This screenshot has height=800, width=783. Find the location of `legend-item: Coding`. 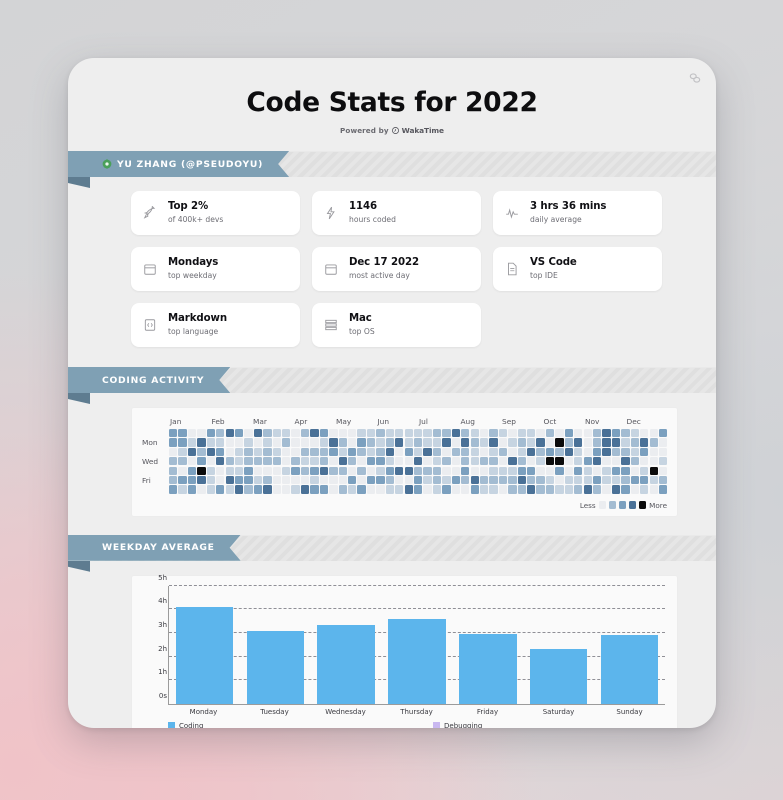

legend-item: Coding is located at coordinates (185, 725).